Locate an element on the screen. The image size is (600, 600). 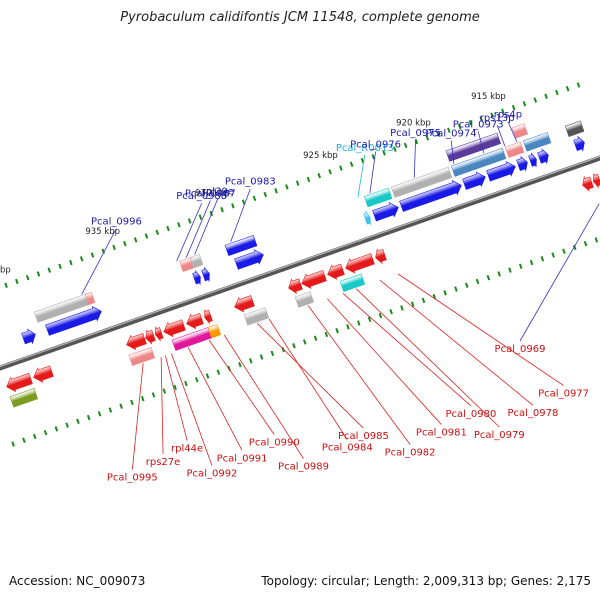
gene-label: Pcal_0985 is located at coordinates (363, 436).